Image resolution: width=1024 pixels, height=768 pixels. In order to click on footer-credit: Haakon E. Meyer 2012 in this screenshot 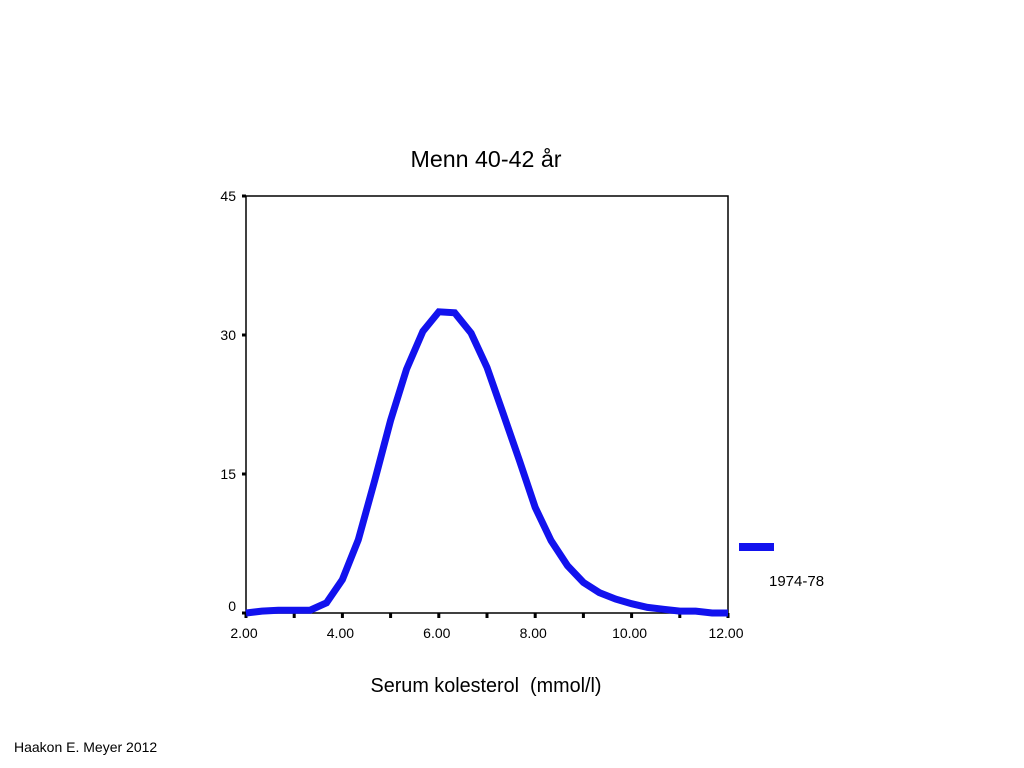, I will do `click(85, 747)`.